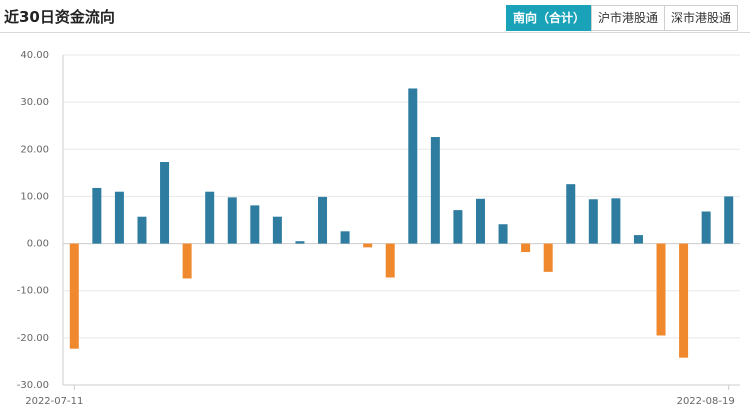 The height and width of the screenshot is (414, 750). What do you see at coordinates (38, 244) in the screenshot?
I see `y-tick-label: 0.00` at bounding box center [38, 244].